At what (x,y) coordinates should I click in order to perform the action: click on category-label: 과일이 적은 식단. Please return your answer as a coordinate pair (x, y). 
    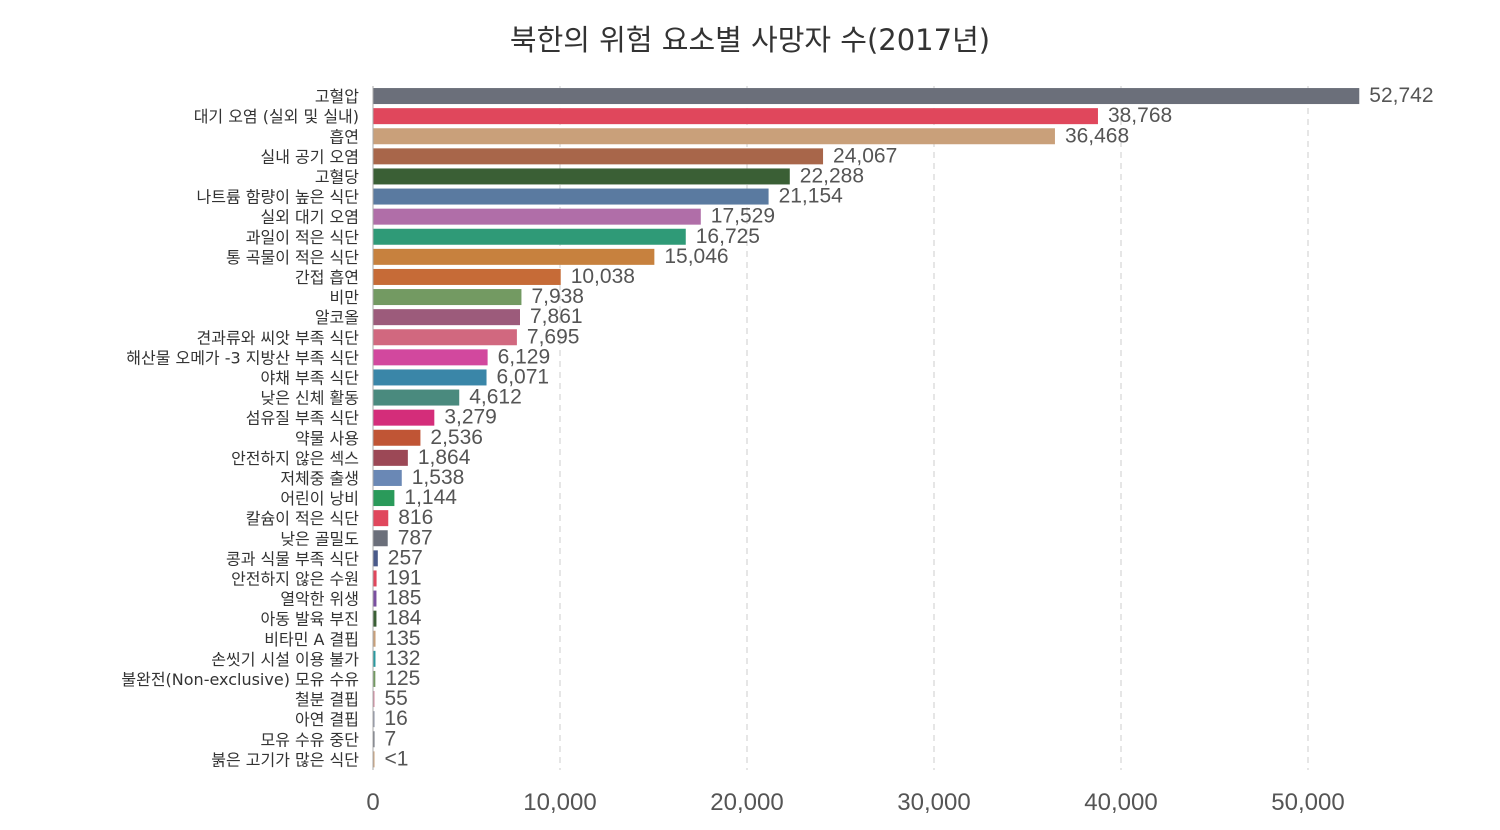
    Looking at the image, I should click on (302, 237).